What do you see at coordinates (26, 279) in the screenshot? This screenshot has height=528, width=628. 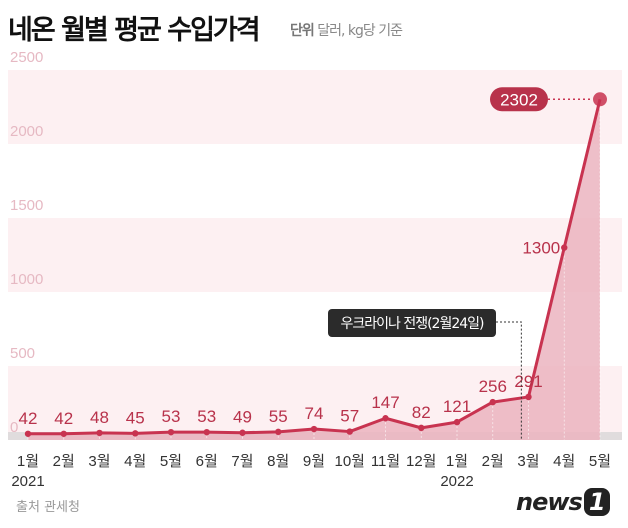 I see `y-tick-label: 1000` at bounding box center [26, 279].